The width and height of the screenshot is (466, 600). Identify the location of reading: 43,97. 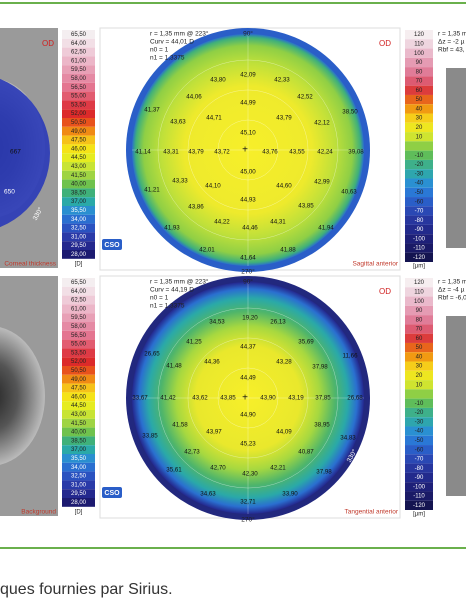
(214, 432).